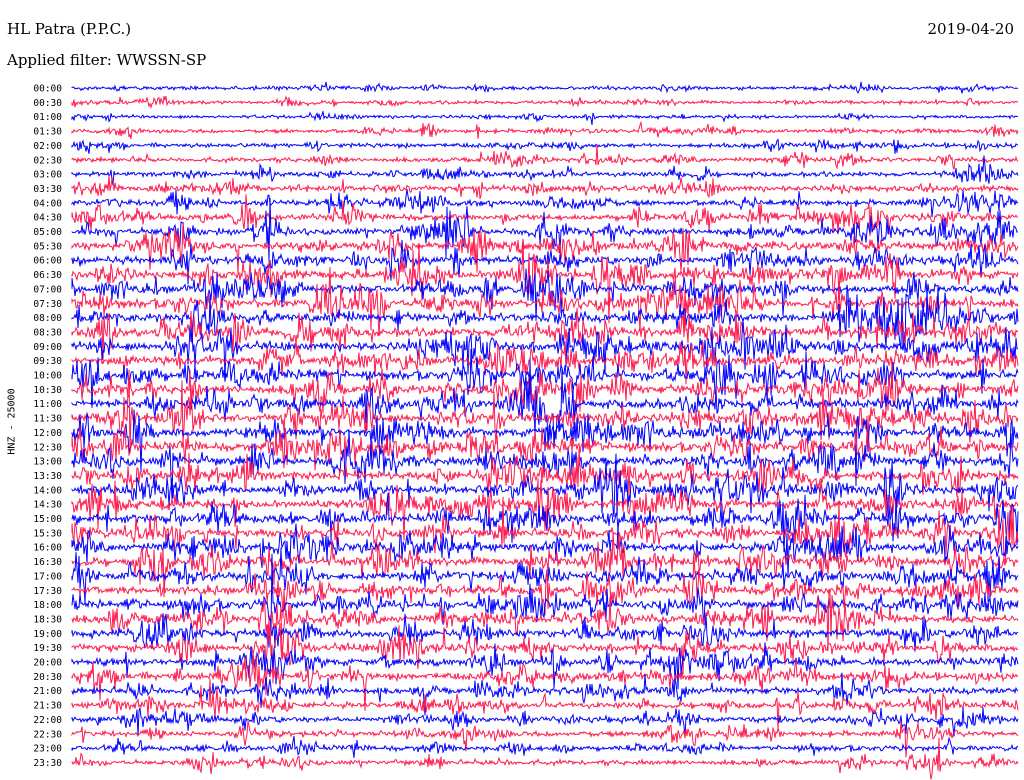  What do you see at coordinates (47, 117) in the screenshot?
I see `time-tick-label: 01:00` at bounding box center [47, 117].